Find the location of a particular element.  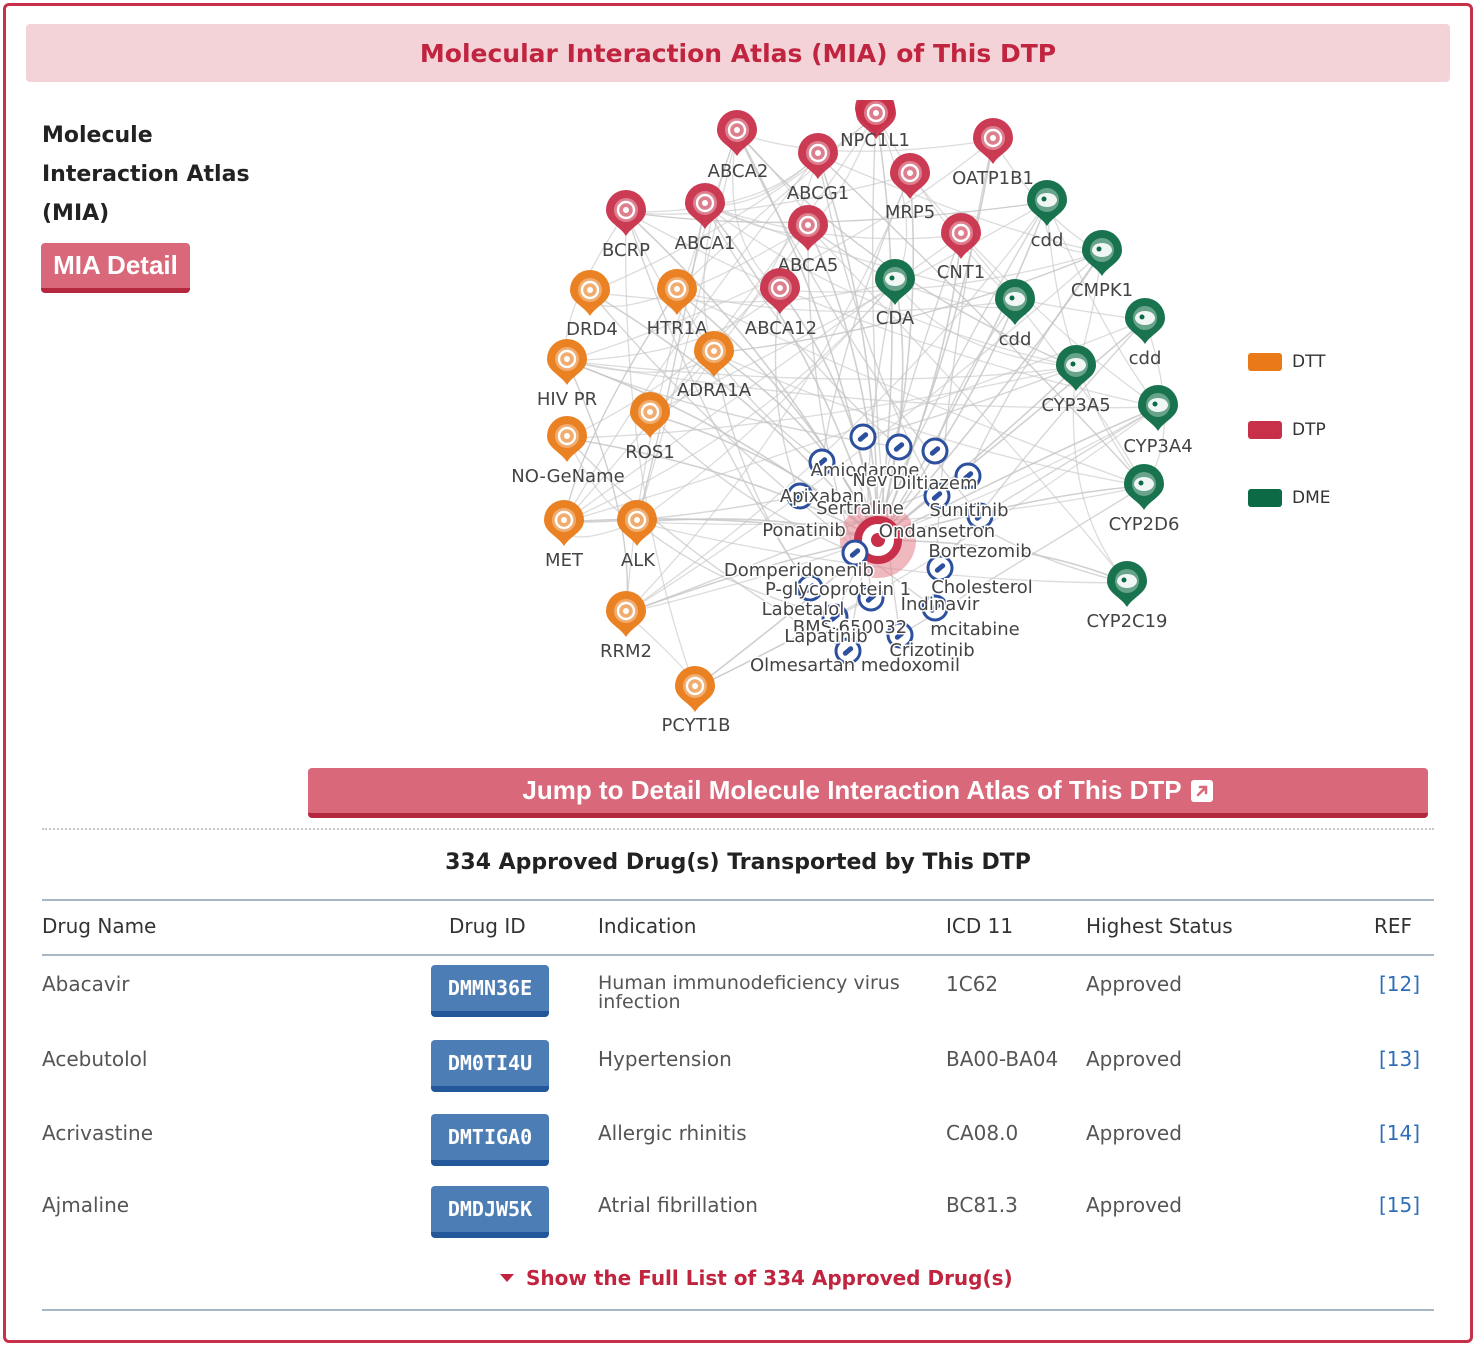

drug-id-button: DMDJW5K is located at coordinates (490, 1212).